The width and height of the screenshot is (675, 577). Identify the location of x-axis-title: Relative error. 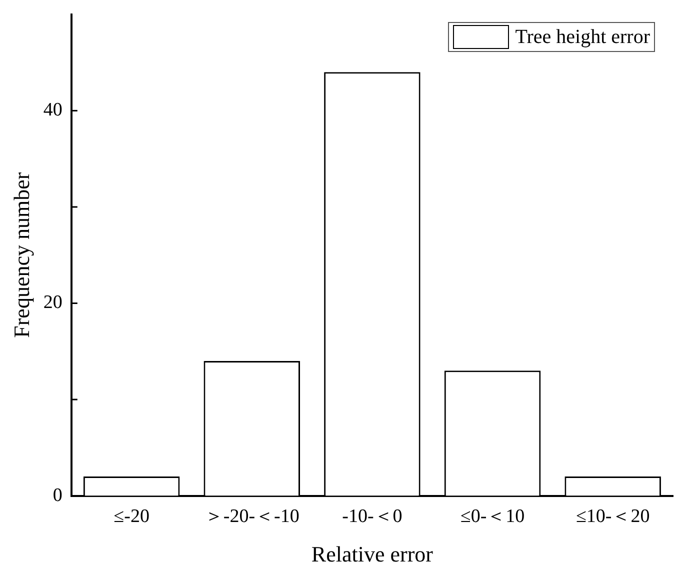
(372, 554).